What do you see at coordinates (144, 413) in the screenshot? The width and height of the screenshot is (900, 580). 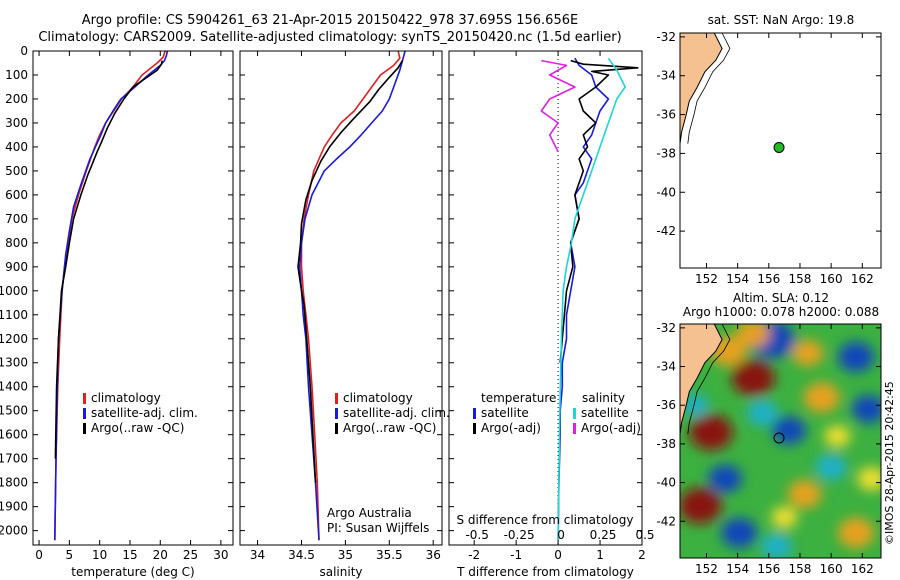 I see `temperature-legend-label: satellite-adj. clim.` at bounding box center [144, 413].